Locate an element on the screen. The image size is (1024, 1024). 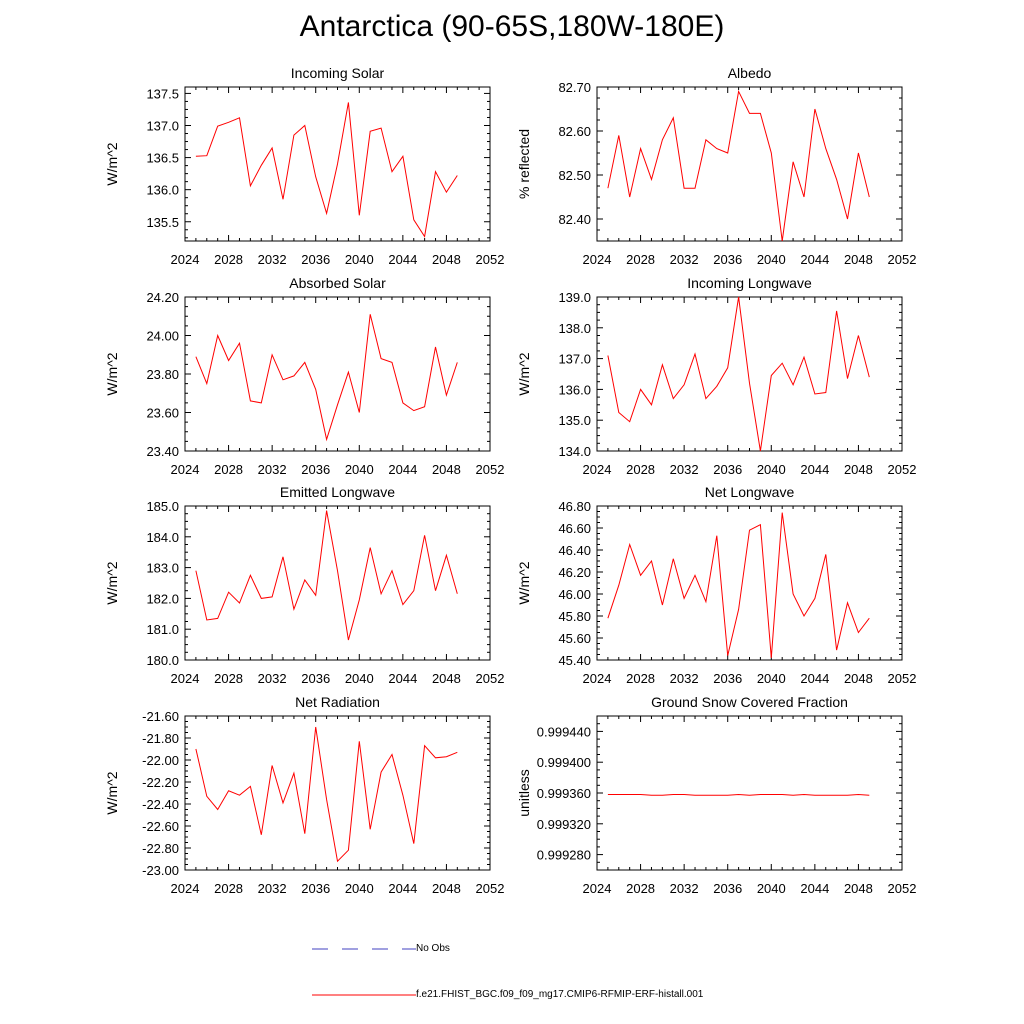
y-tick-label: 0.999280 is located at coordinates (564, 855).